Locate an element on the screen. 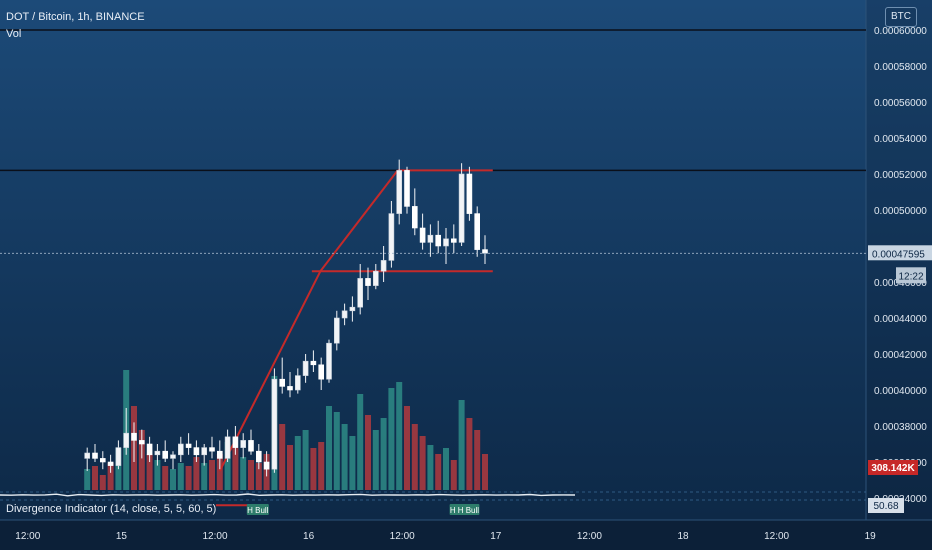 Image resolution: width=932 pixels, height=550 pixels. price-tick-label: 0.00058000 is located at coordinates (900, 67).